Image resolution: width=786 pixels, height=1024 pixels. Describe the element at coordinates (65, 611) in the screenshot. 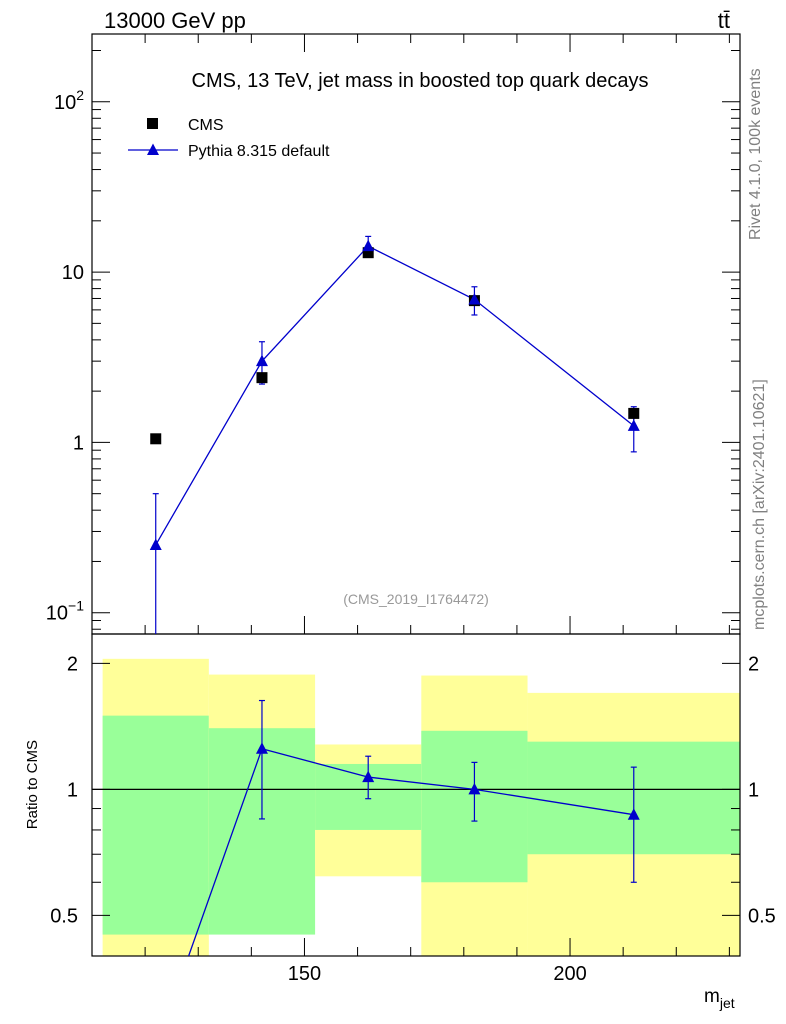

I see `main-y-tick-label-3: 10⁻¹` at that location.